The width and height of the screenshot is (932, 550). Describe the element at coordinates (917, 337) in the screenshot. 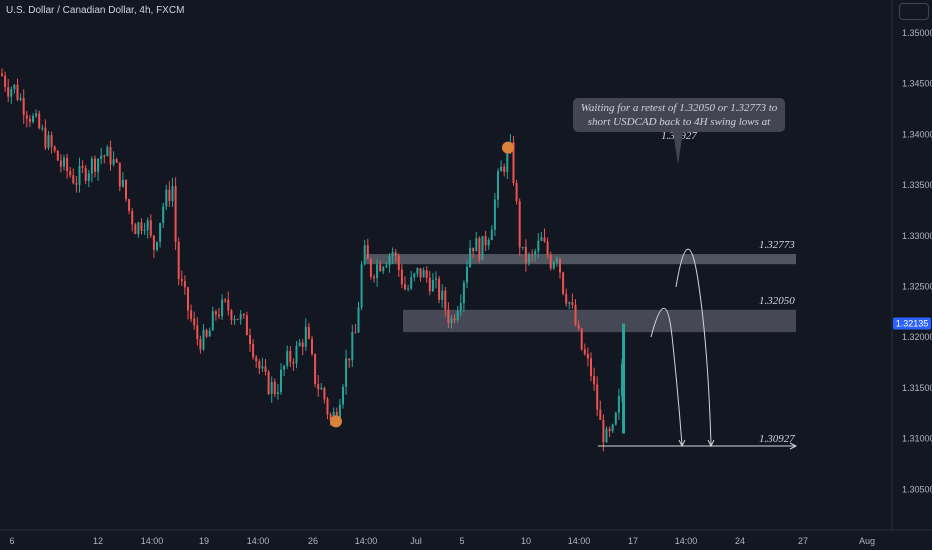

I see `price-tick-label: 1.32000` at that location.